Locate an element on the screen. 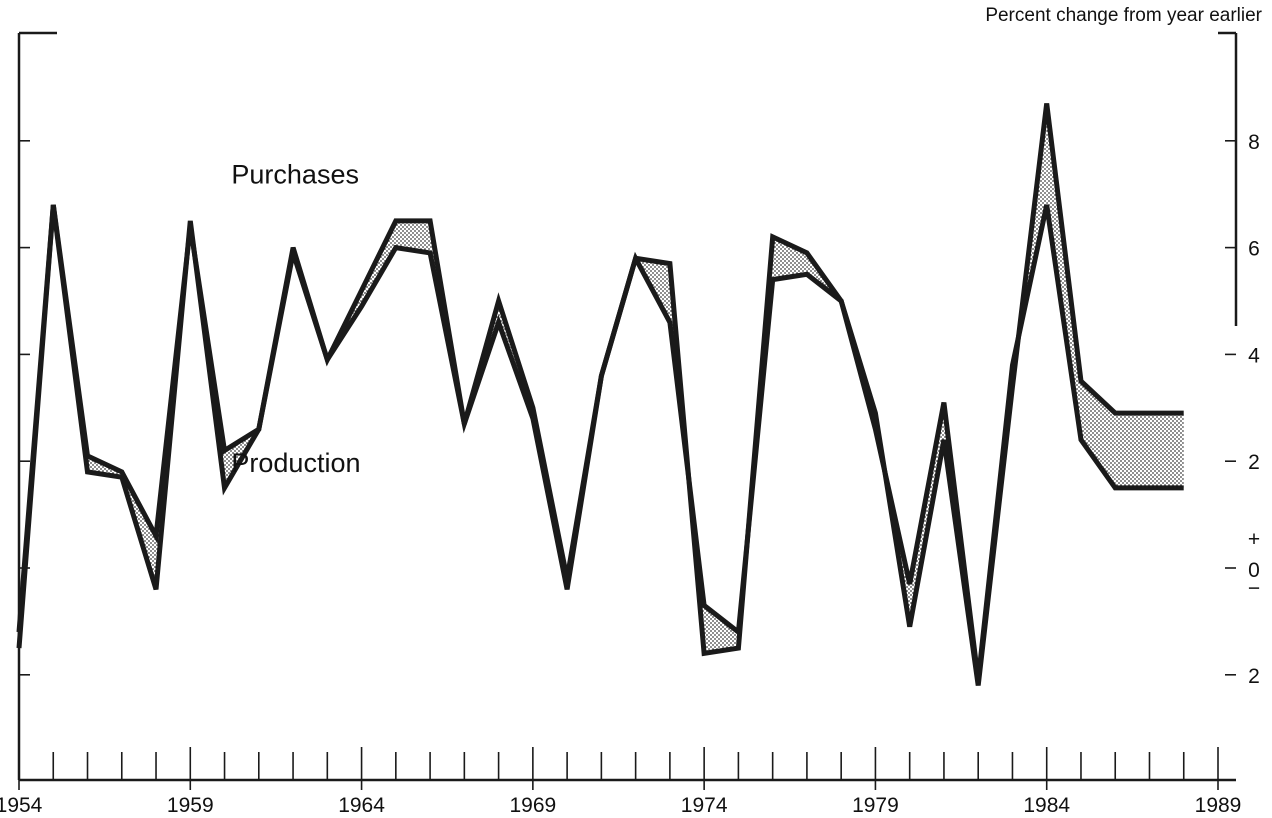 The height and width of the screenshot is (818, 1272). x-tick-label: 1964 is located at coordinates (361, 805).